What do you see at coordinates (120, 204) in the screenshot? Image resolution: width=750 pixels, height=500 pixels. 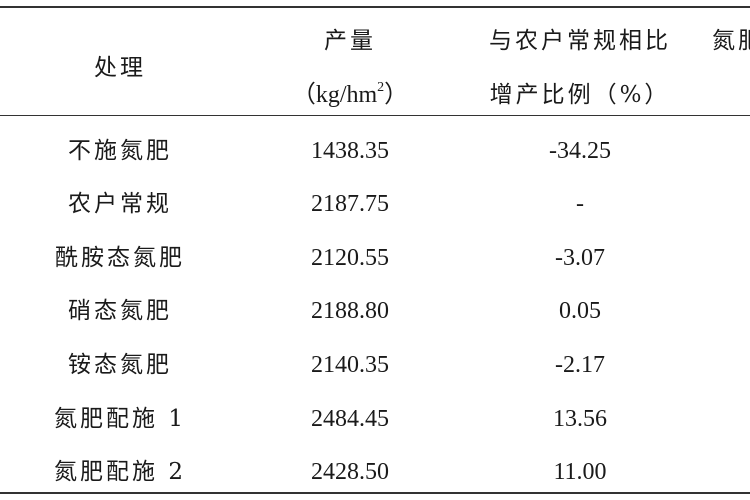 I see `row-treatment: 农户常规` at bounding box center [120, 204].